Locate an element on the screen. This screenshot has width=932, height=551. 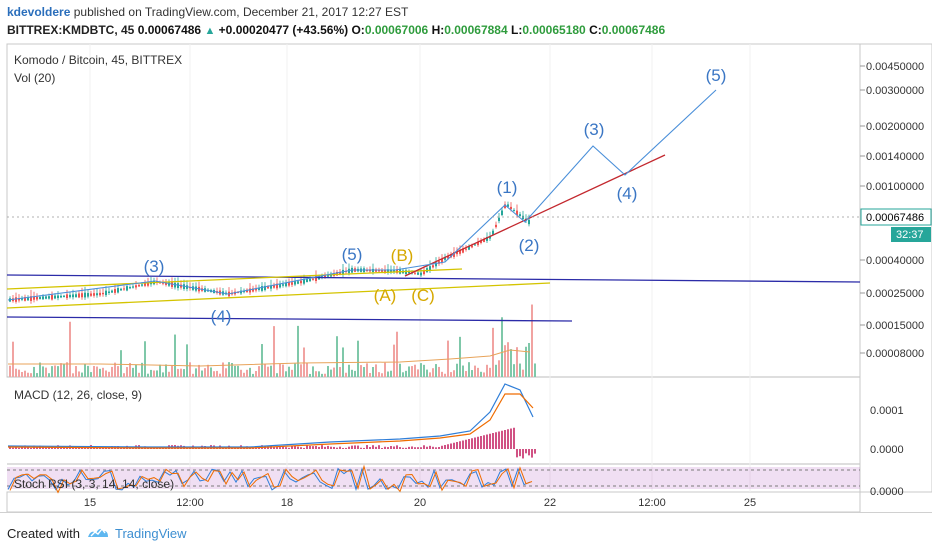
last-price-tag-text: 0.00067486 is located at coordinates (895, 218).